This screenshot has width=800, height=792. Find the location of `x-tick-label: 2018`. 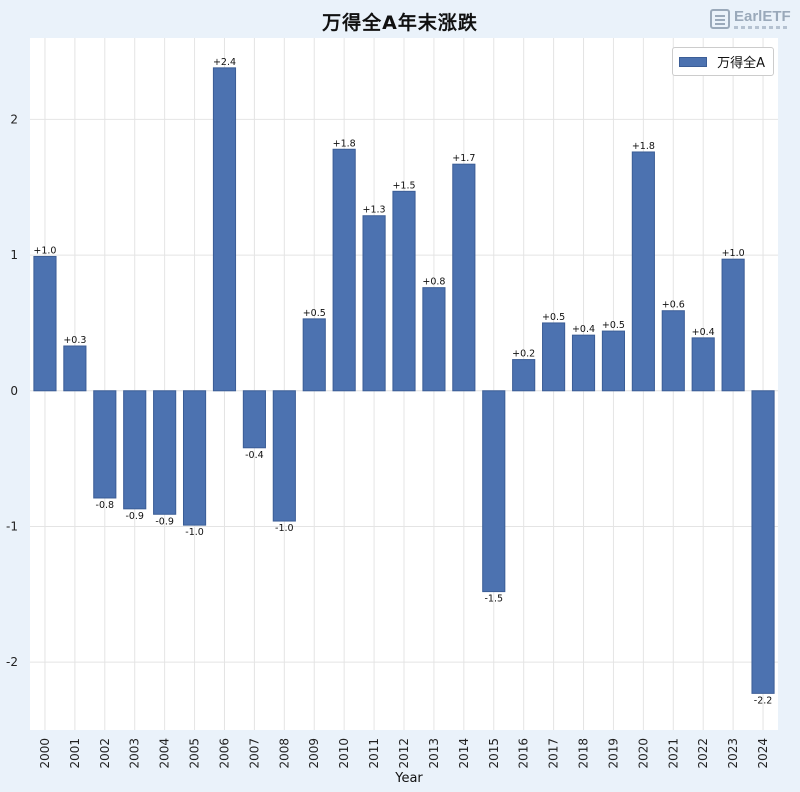

x-tick-label: 2018 is located at coordinates (584, 753).